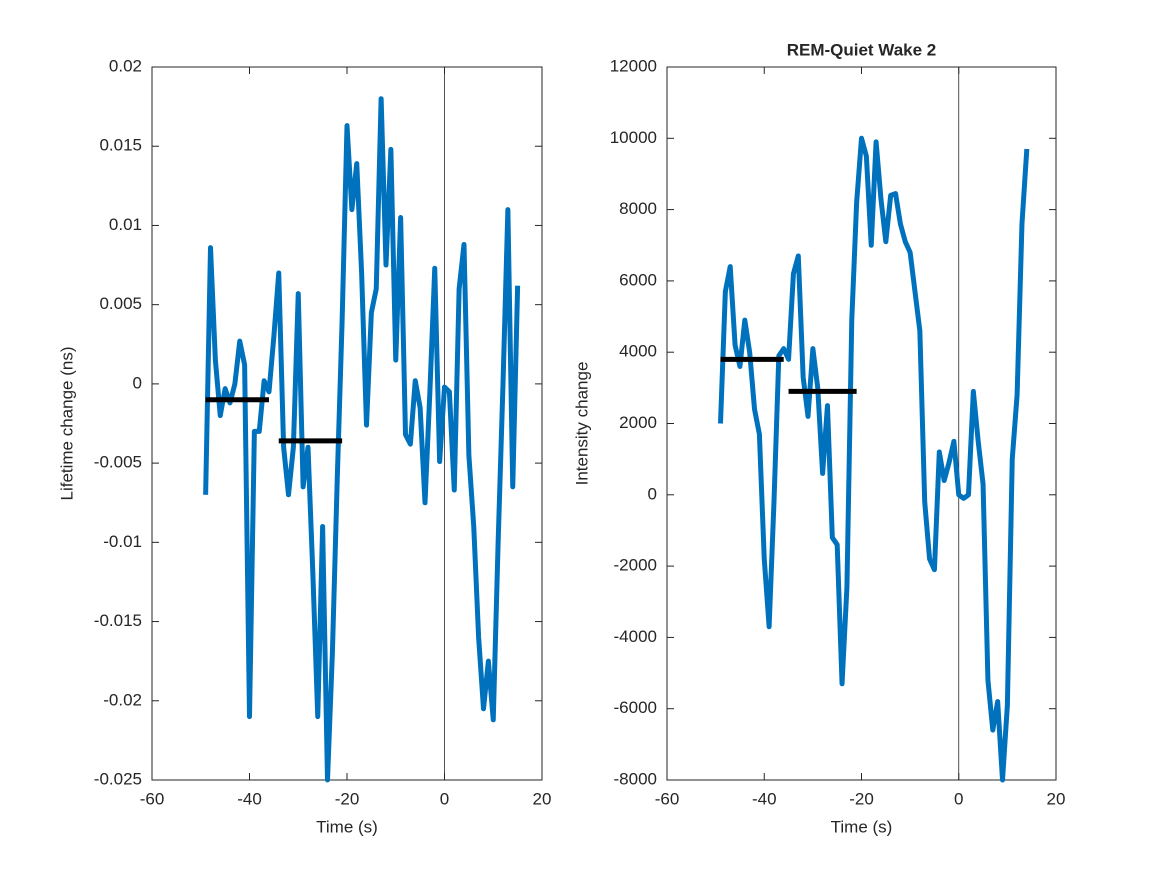 Image resolution: width=1167 pixels, height=875 pixels. I want to click on y-tick-label: -8000, so click(635, 778).